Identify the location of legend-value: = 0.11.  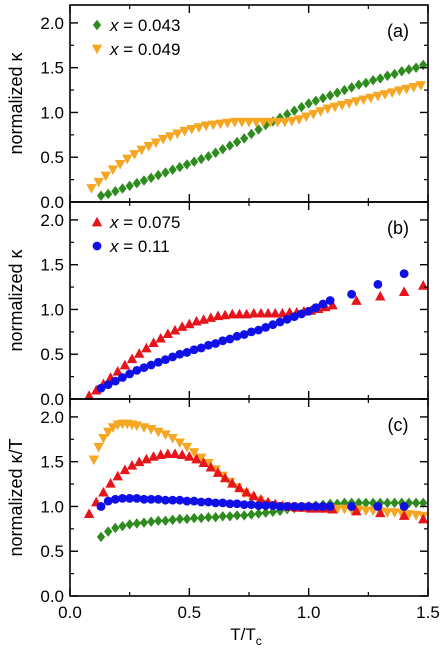
(144, 246).